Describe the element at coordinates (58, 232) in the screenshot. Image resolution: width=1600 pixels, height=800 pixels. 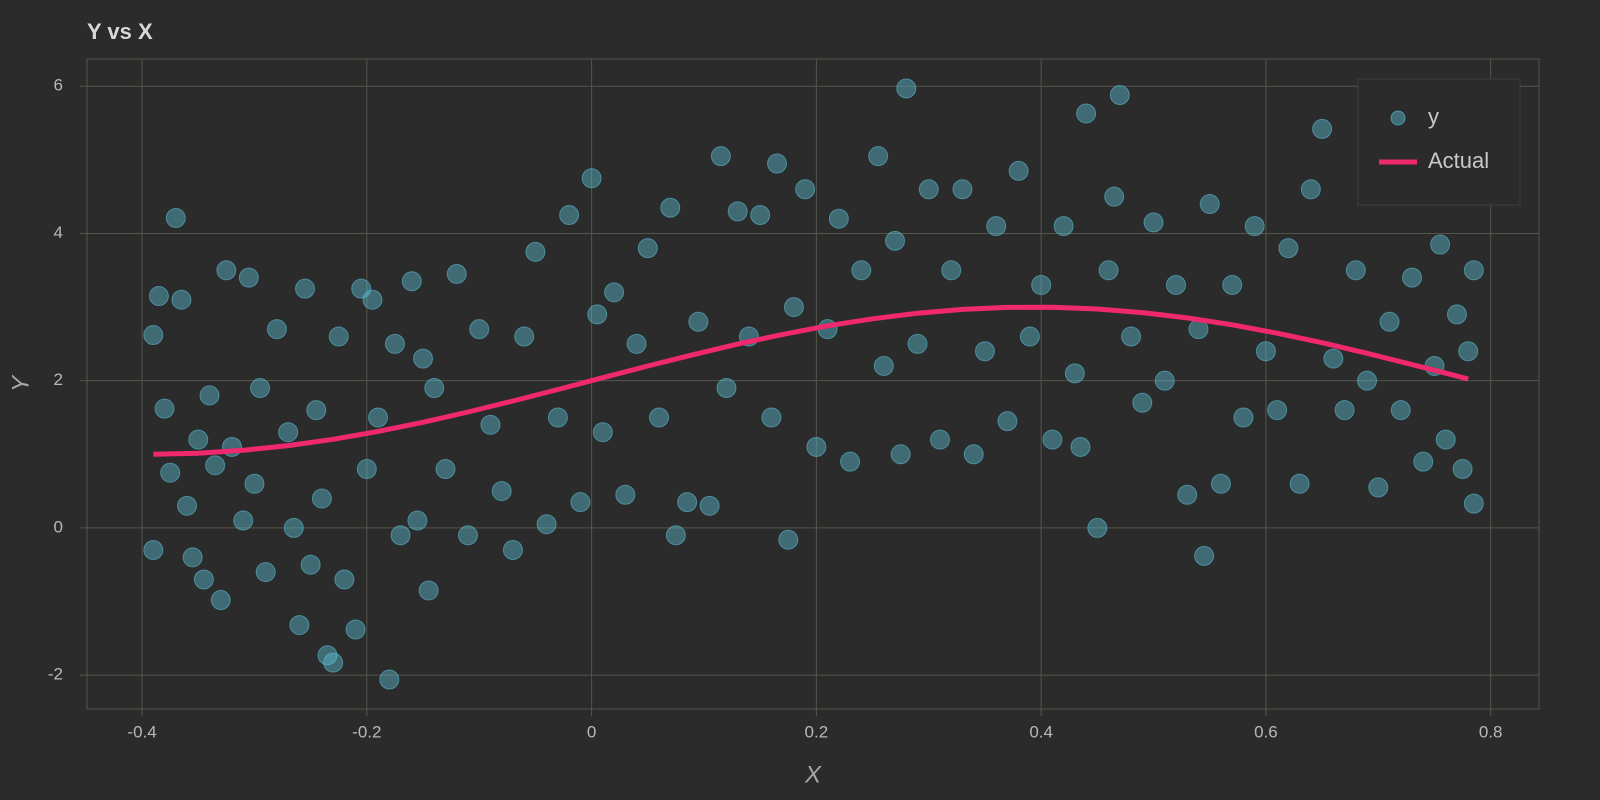
I see `y-tick-label: 4` at that location.